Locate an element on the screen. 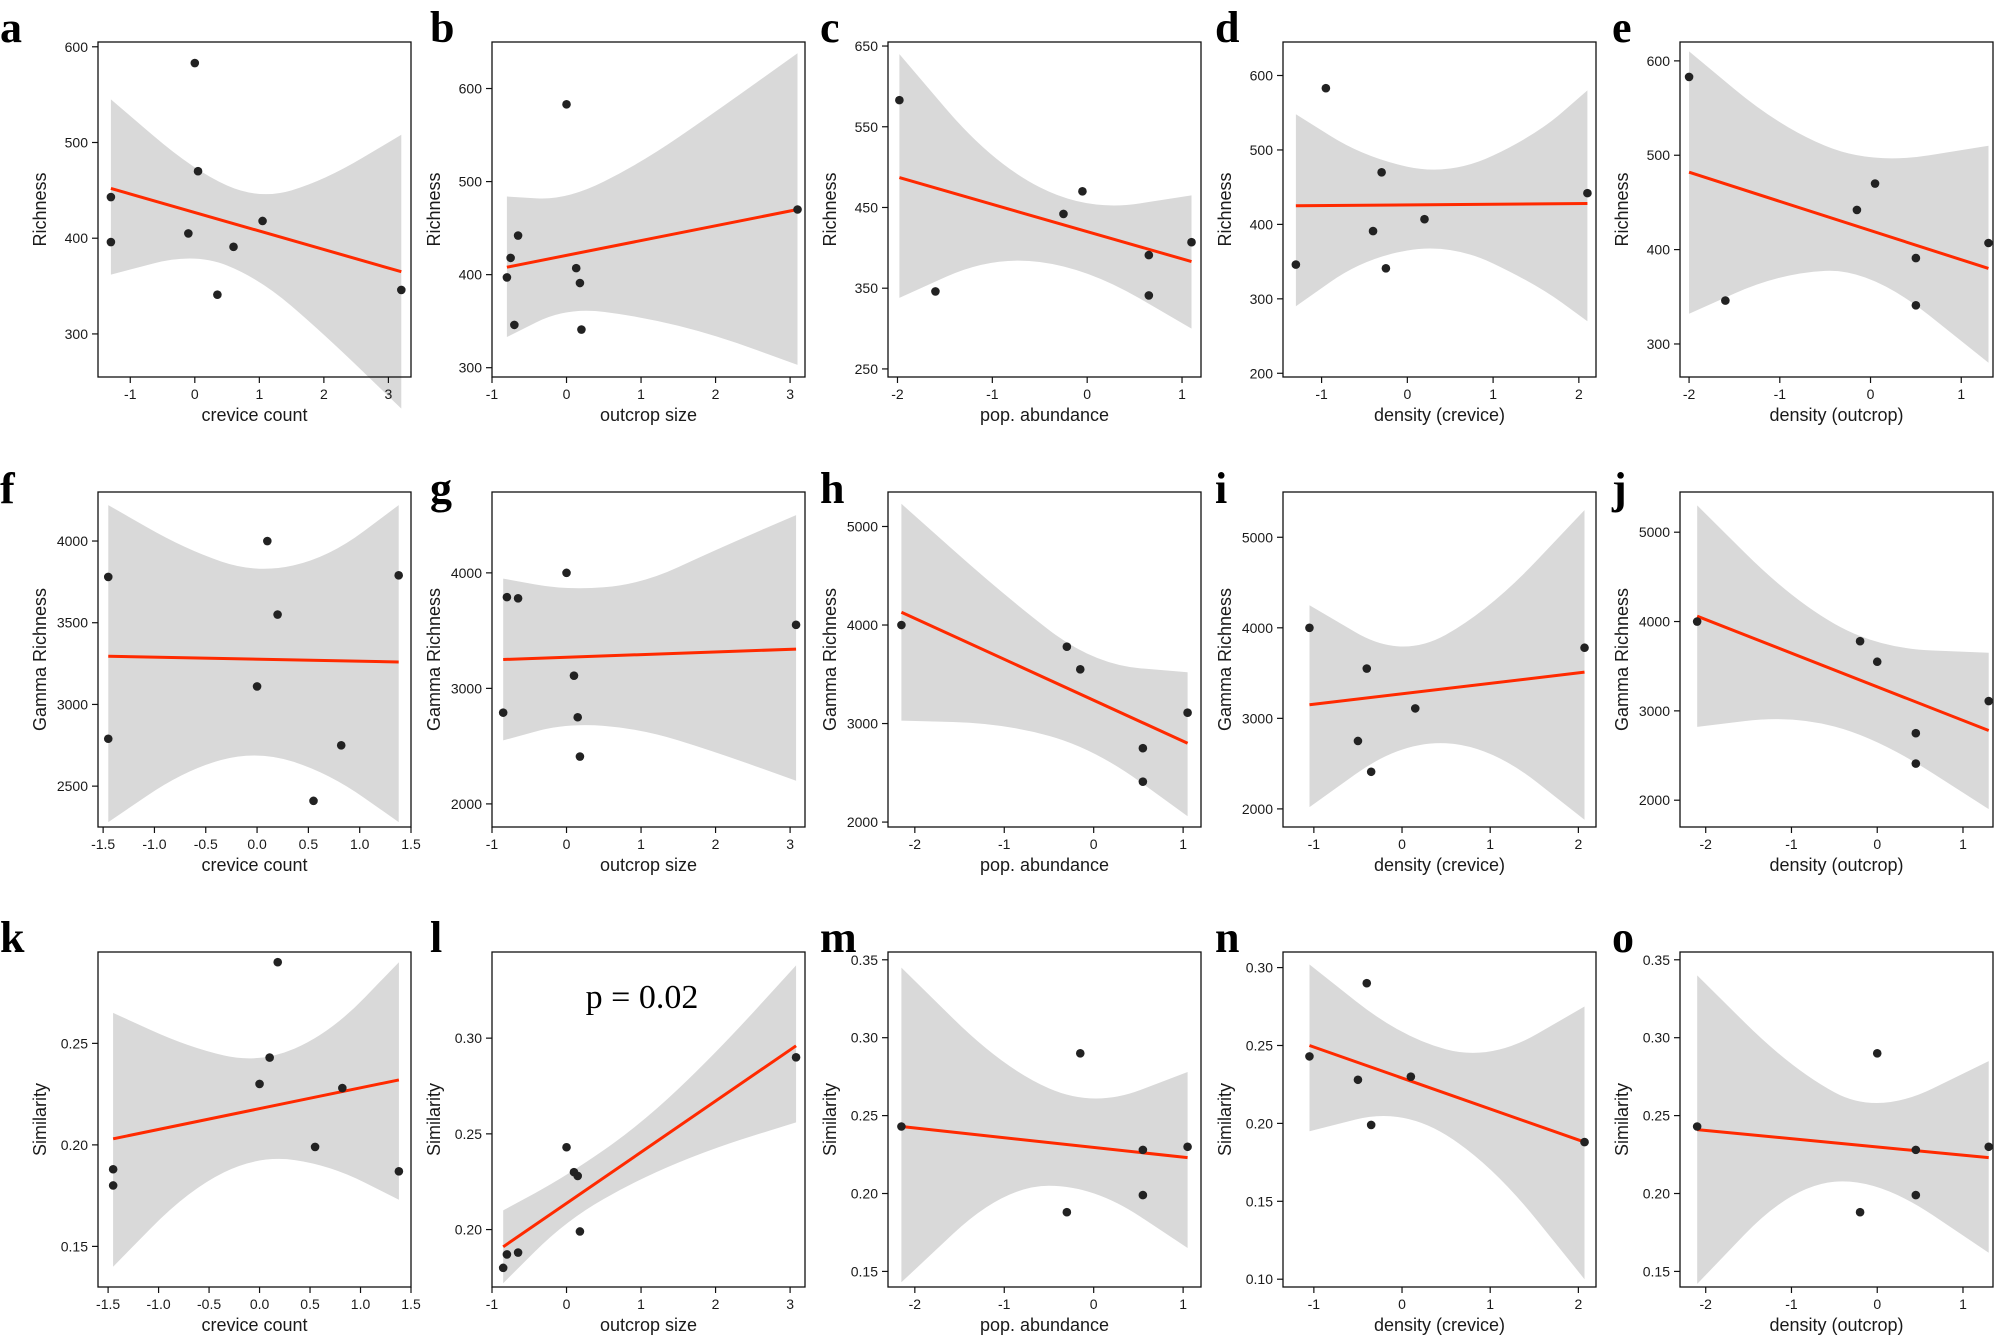 Image resolution: width=1999 pixels, height=1337 pixels. panel-b: -1 0 1 2 3 300 400 500 600 outcrop size Richness b is located at coordinates (615, 214).